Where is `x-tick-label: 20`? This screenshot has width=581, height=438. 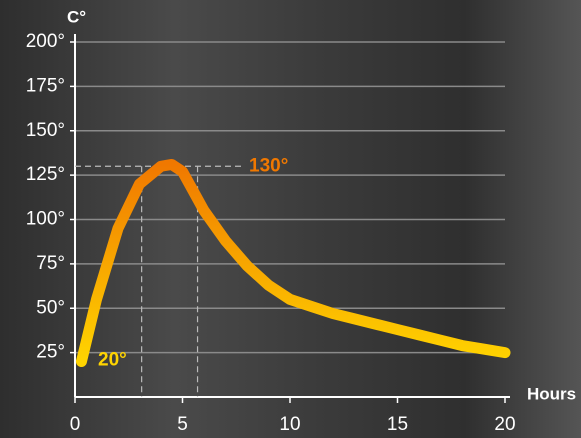 x-tick-label: 20 is located at coordinates (504, 424).